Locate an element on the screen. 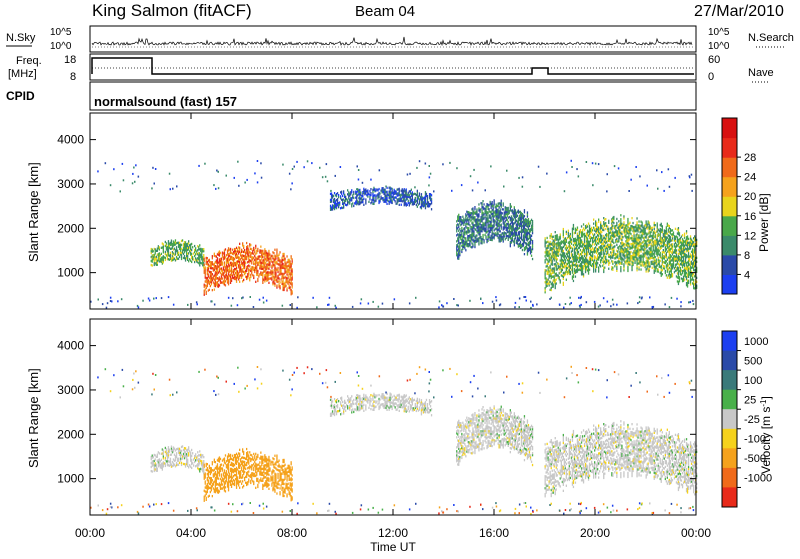  freq-tick-top: 18 is located at coordinates (70, 60).